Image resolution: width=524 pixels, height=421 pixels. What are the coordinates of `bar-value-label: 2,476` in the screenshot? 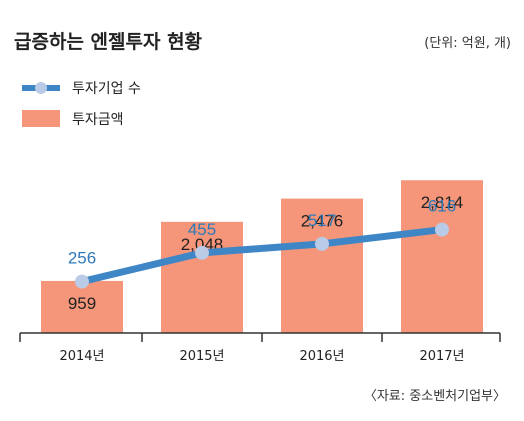 It's located at (322, 221).